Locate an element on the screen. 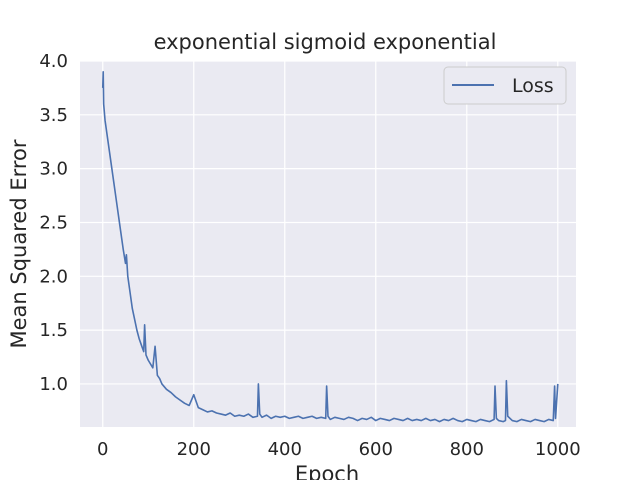 The width and height of the screenshot is (640, 480). y-tick-label: 3.0 is located at coordinates (53, 169).